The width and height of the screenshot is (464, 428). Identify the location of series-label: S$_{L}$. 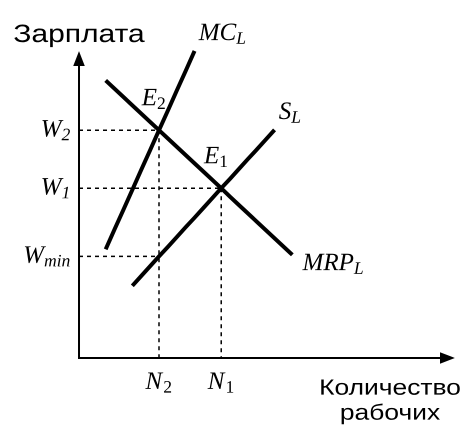
(289, 112).